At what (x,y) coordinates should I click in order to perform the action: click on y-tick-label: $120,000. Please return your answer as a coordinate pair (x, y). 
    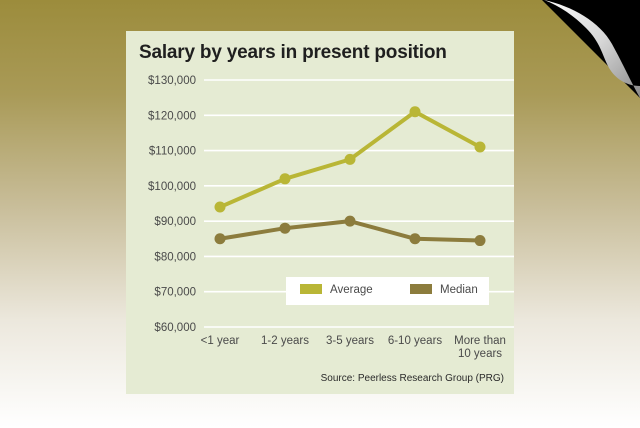
    Looking at the image, I should click on (172, 116).